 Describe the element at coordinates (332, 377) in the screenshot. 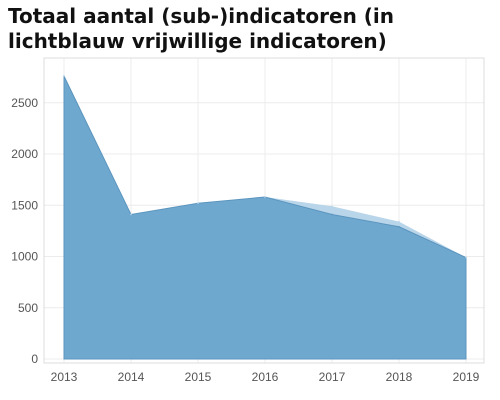

I see `x-tick-label: 2017` at that location.